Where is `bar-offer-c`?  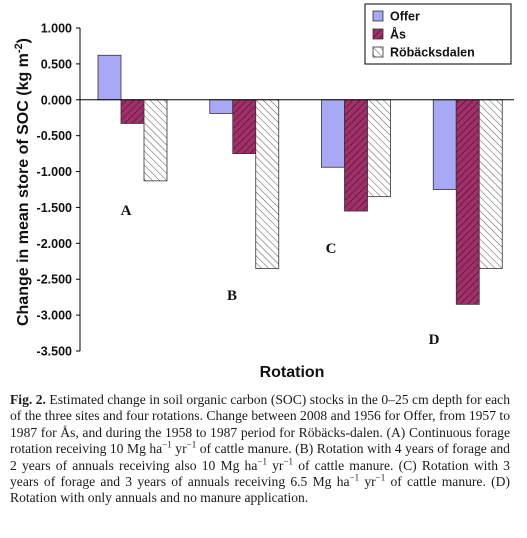 bar-offer-c is located at coordinates (333, 133).